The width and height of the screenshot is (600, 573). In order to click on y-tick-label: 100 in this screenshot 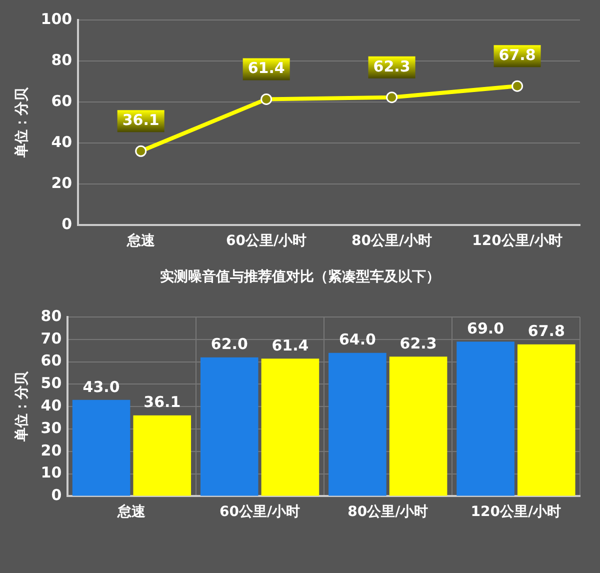, I will do `click(56, 19)`.